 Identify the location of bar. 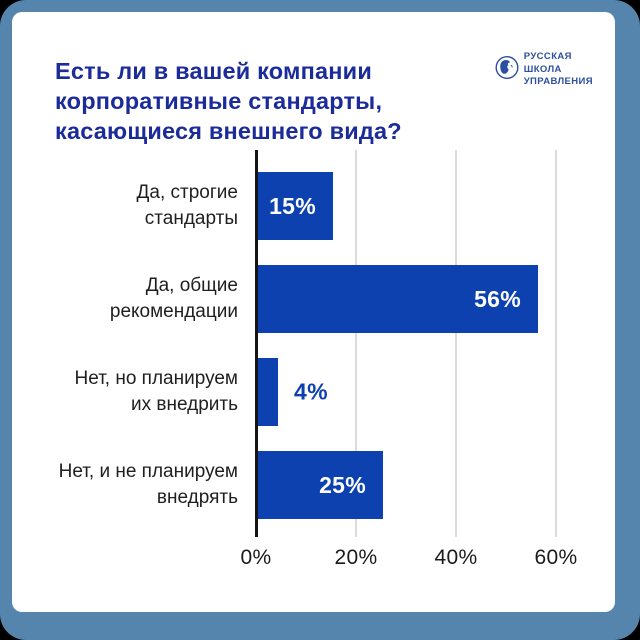
(268, 392).